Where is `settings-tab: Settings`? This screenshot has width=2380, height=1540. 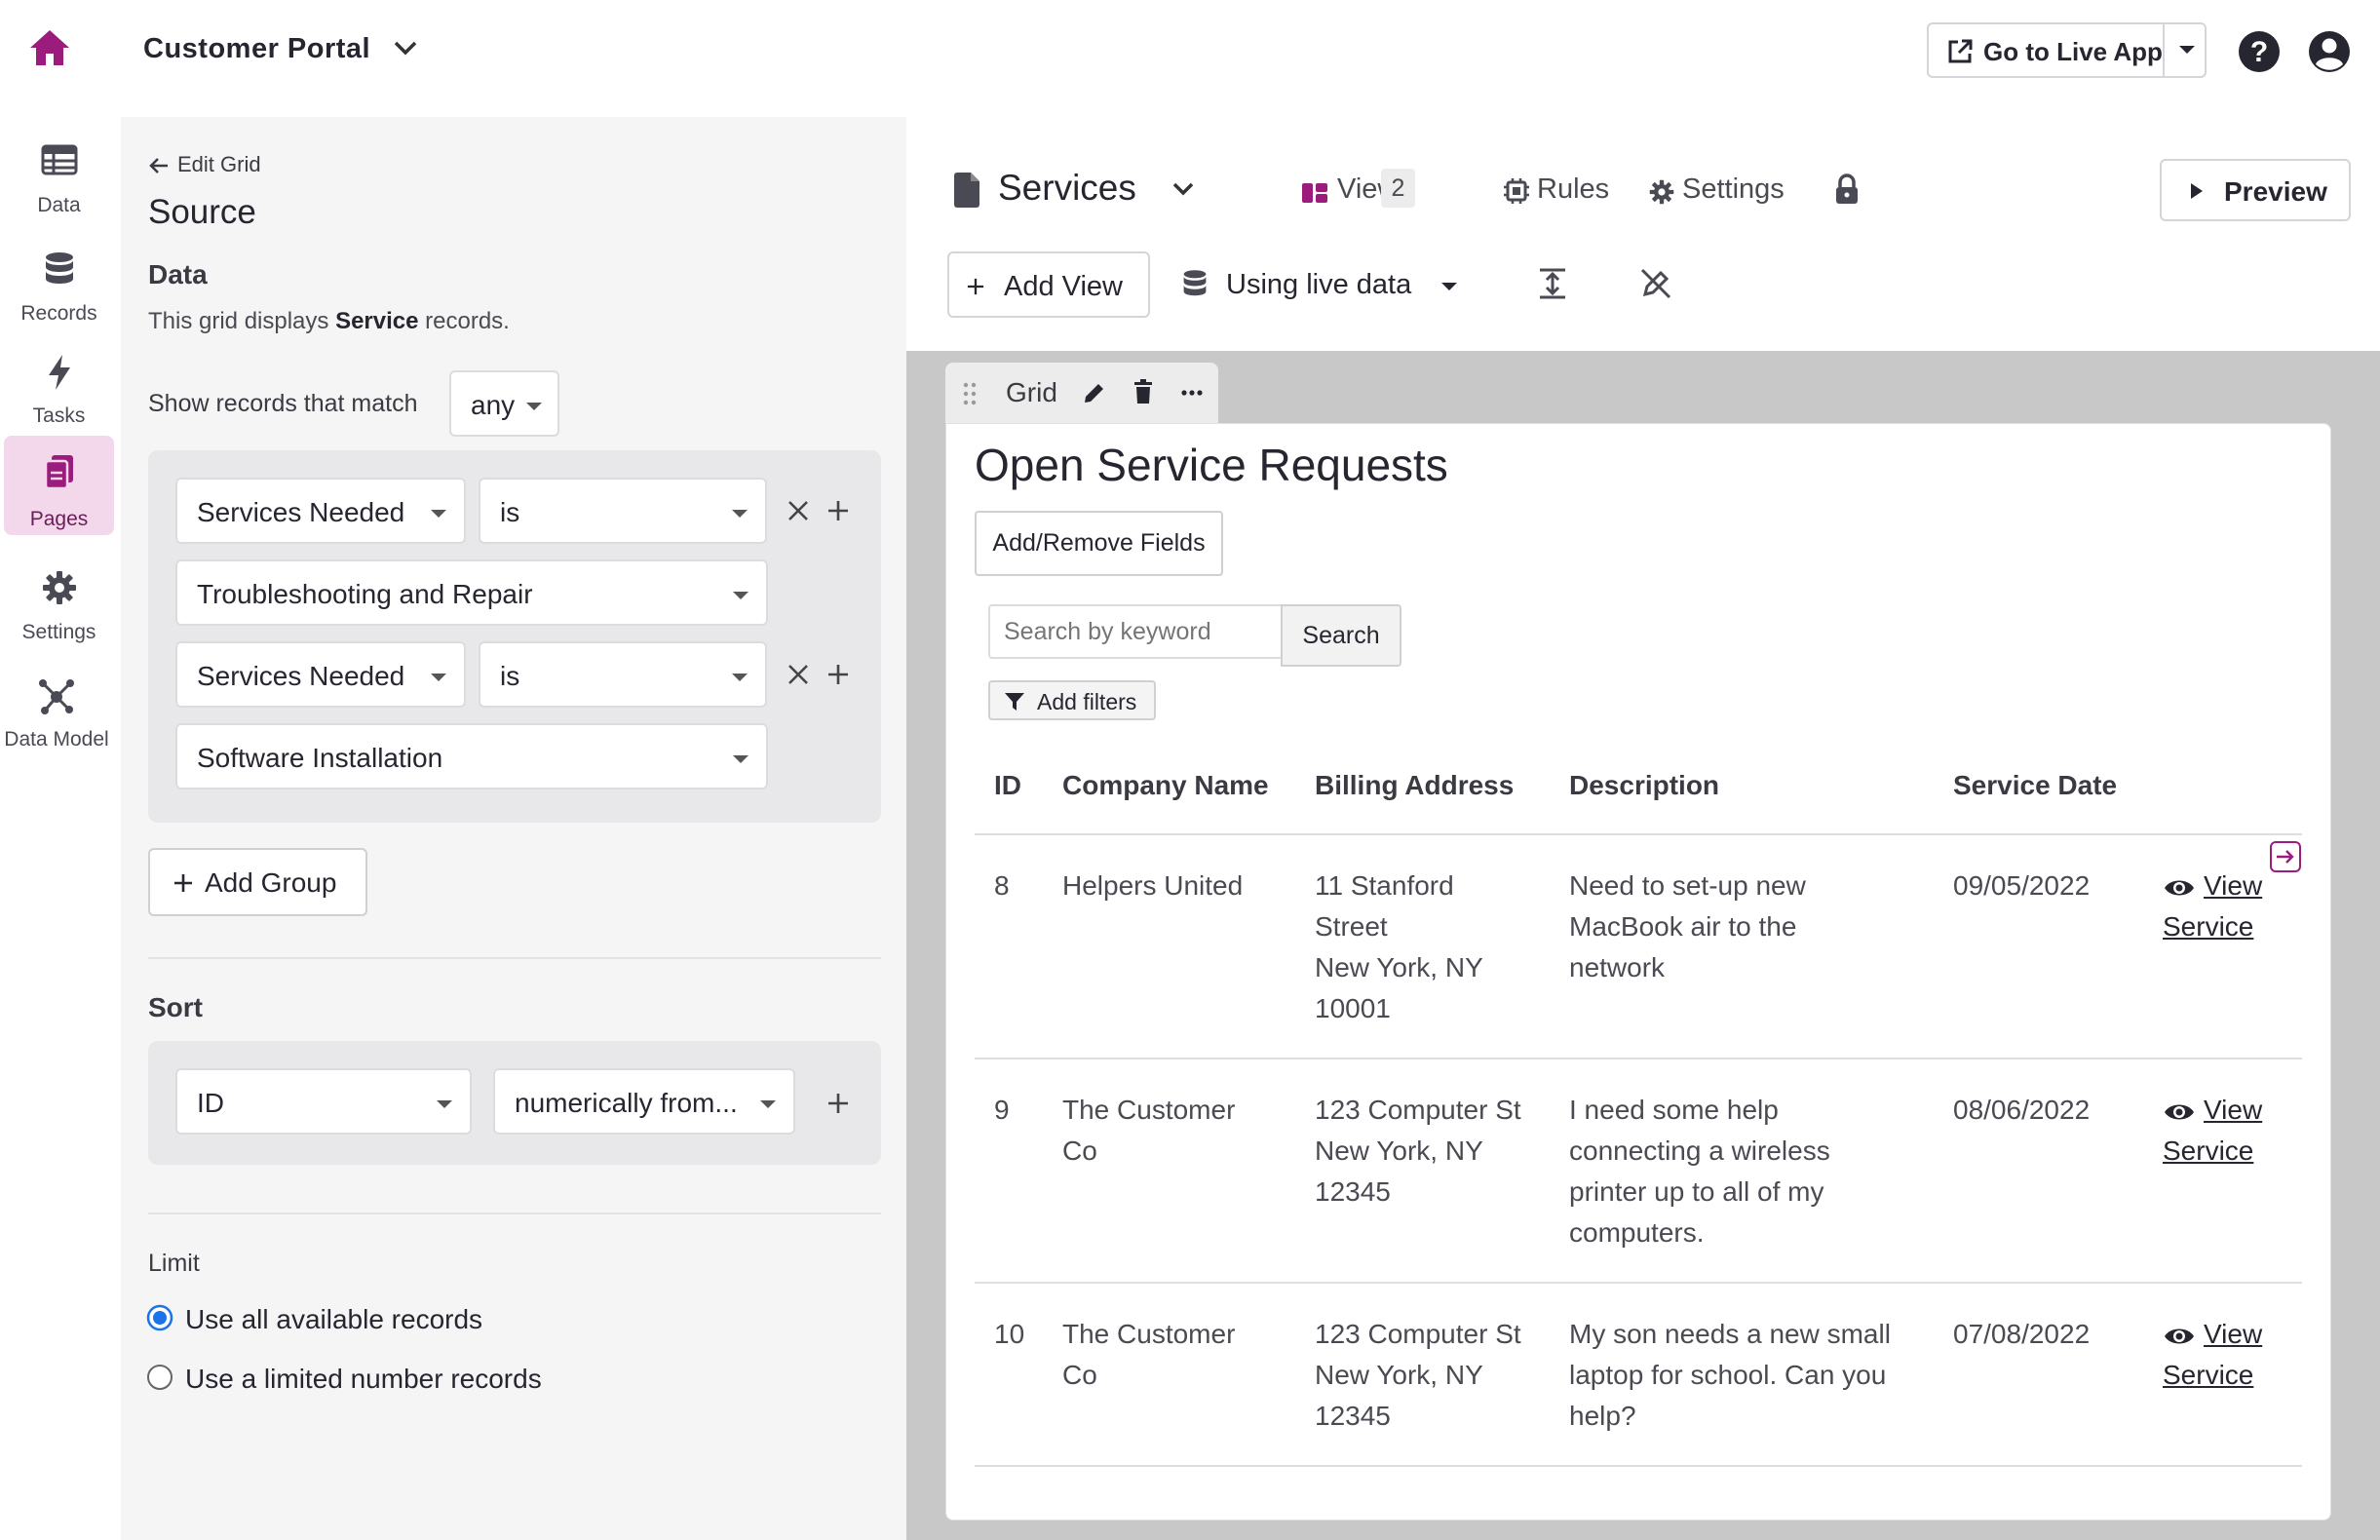
settings-tab: Settings is located at coordinates (1733, 189).